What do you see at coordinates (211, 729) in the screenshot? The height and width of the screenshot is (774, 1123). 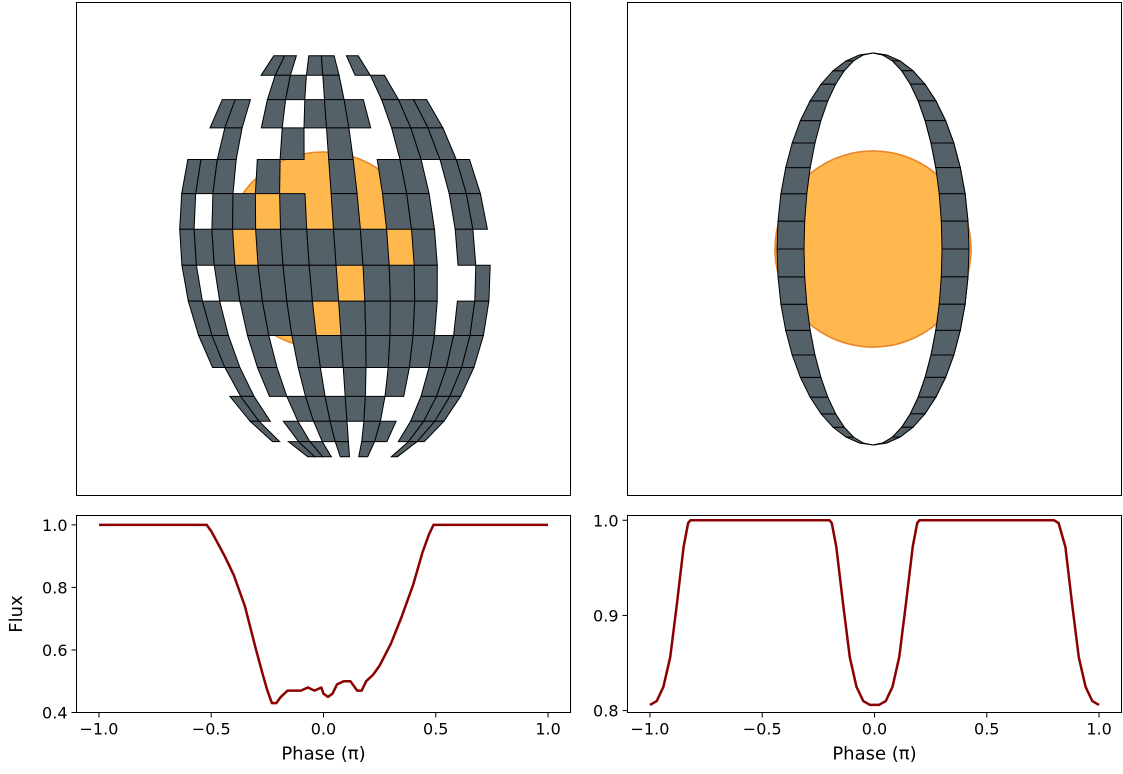 I see `x-tick-label: −0.5` at bounding box center [211, 729].